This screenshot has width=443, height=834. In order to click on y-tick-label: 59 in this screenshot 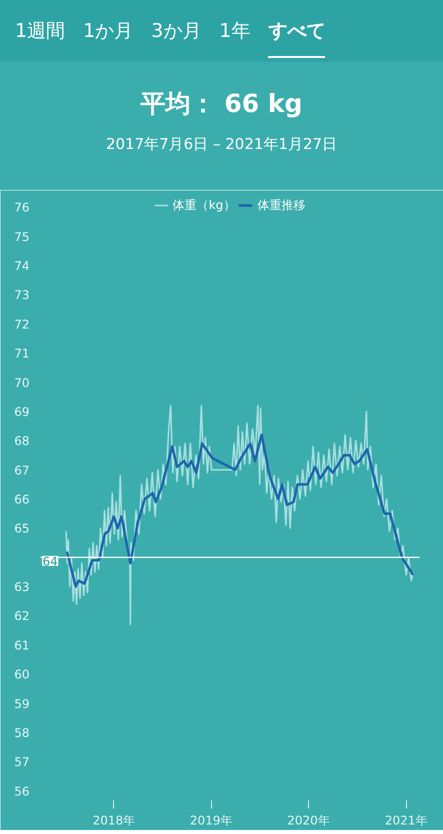, I will do `click(22, 703)`.